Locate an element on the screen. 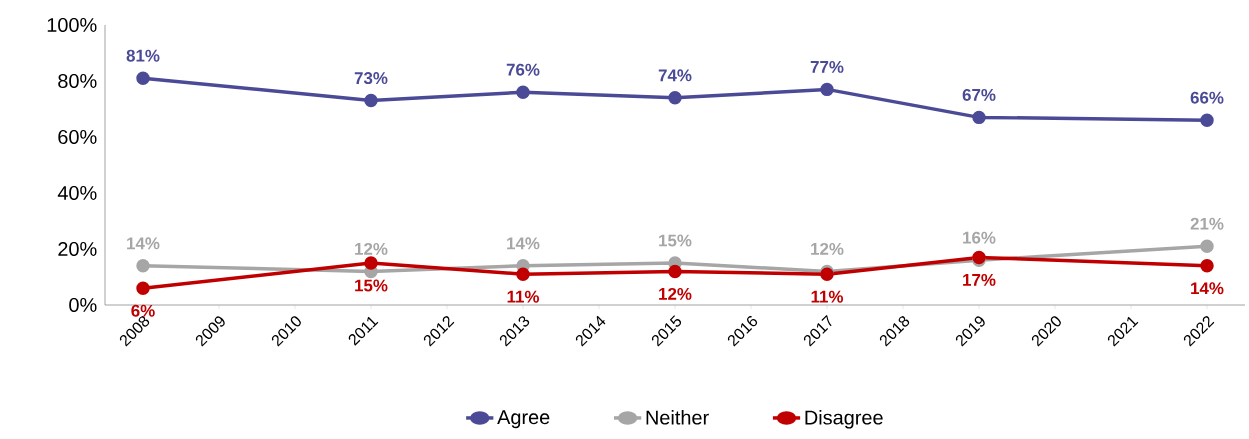  data-label: 67% is located at coordinates (979, 94).